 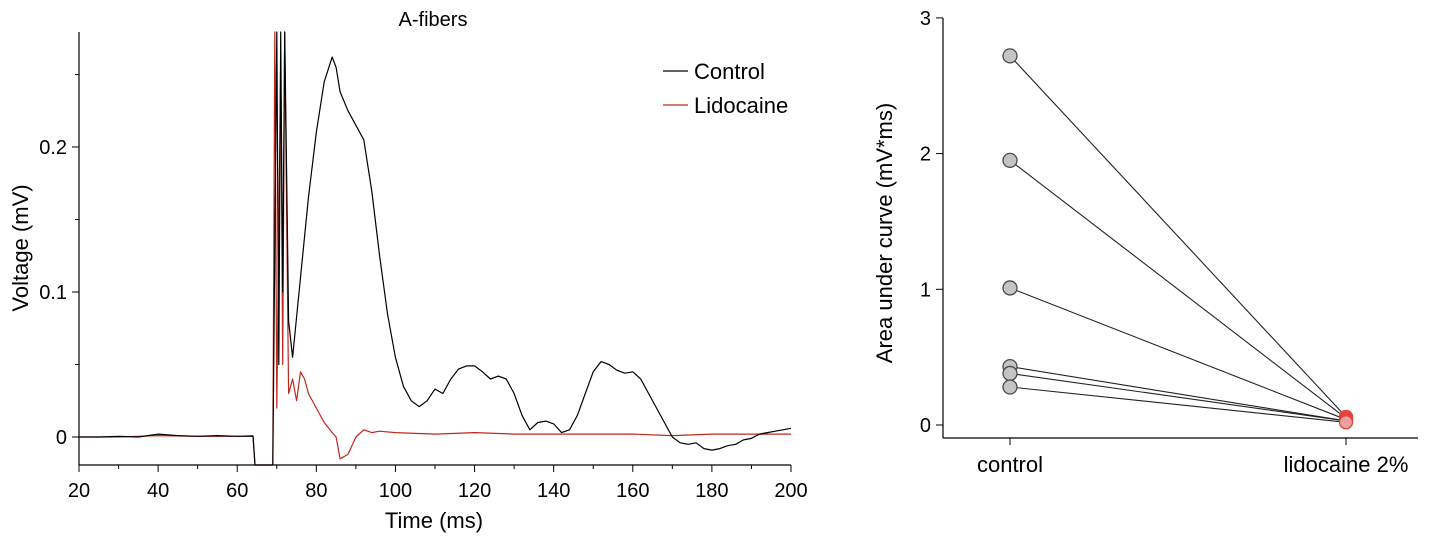 What do you see at coordinates (925, 155) in the screenshot?
I see `right-y-tick-label: 2` at bounding box center [925, 155].